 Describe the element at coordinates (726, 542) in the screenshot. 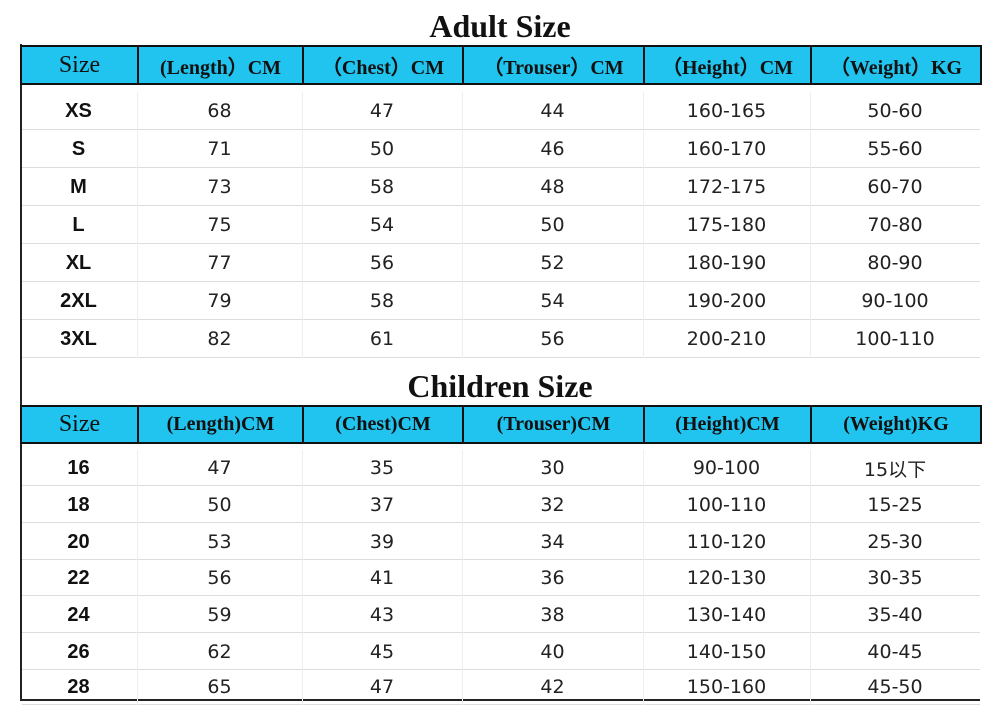

I see `table-cell: 110-120` at that location.